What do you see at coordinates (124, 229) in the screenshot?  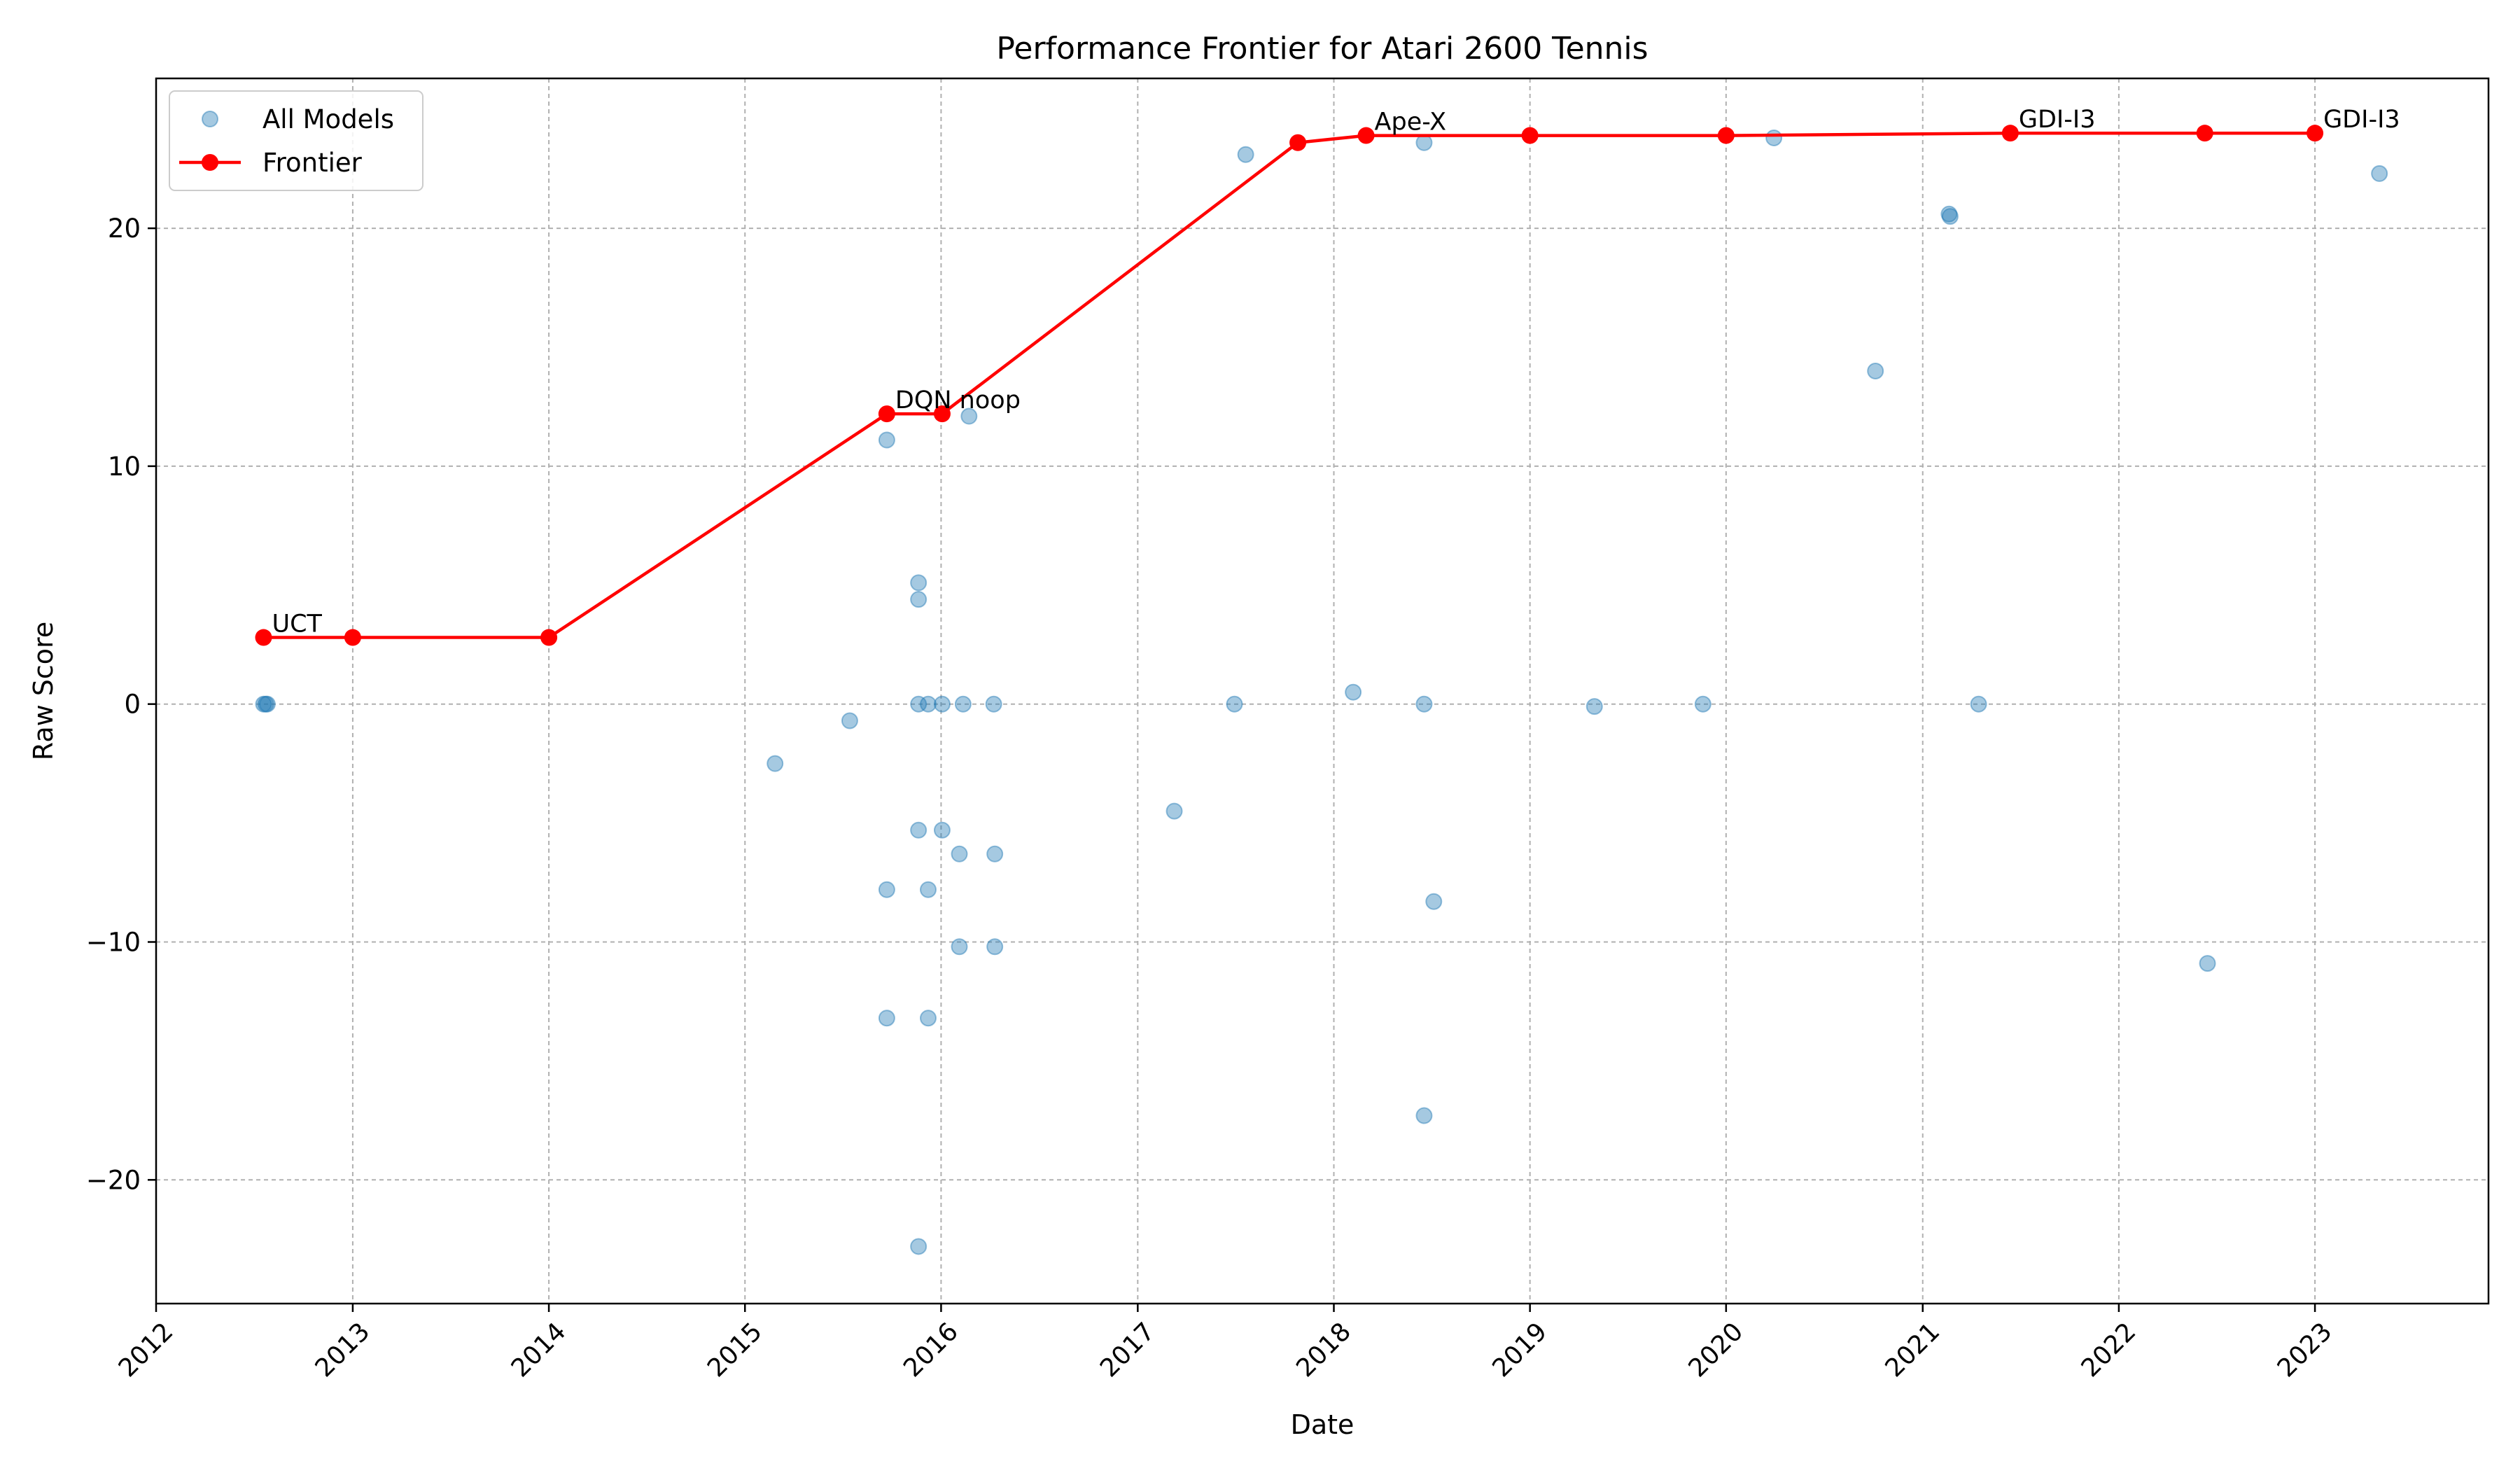 I see `y-tick-label: 20` at bounding box center [124, 229].